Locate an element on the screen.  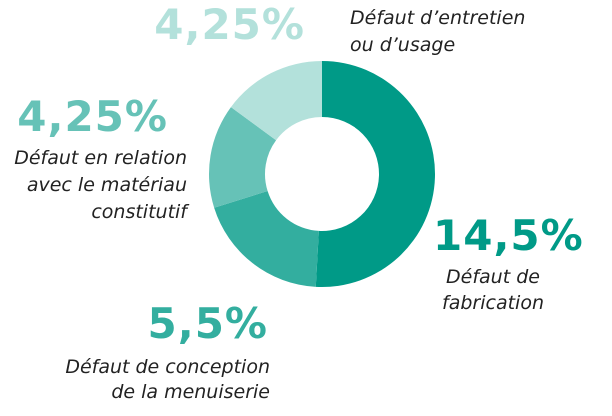
category-label: Défaut en relation is located at coordinates (100, 158).